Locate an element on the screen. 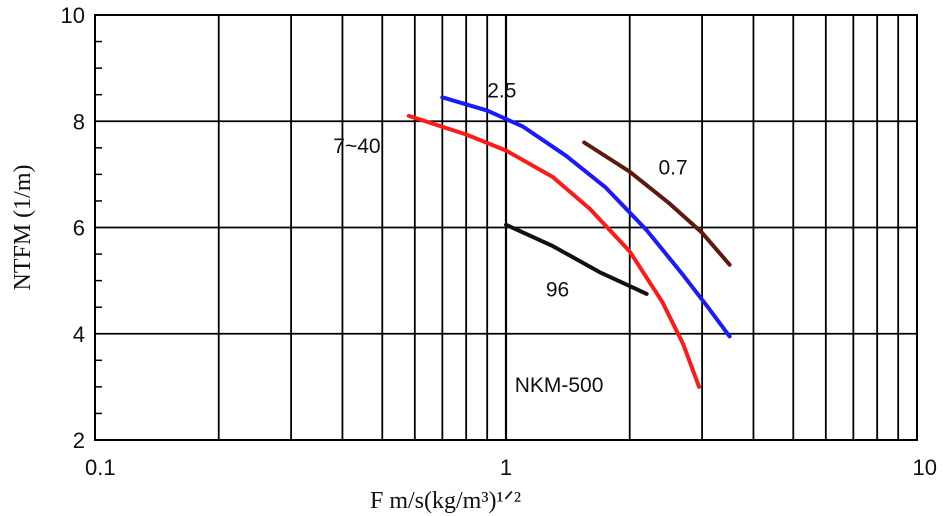 Image resolution: width=944 pixels, height=516 pixels. x-tick-labels: 0.1 1 10 is located at coordinates (511, 467).